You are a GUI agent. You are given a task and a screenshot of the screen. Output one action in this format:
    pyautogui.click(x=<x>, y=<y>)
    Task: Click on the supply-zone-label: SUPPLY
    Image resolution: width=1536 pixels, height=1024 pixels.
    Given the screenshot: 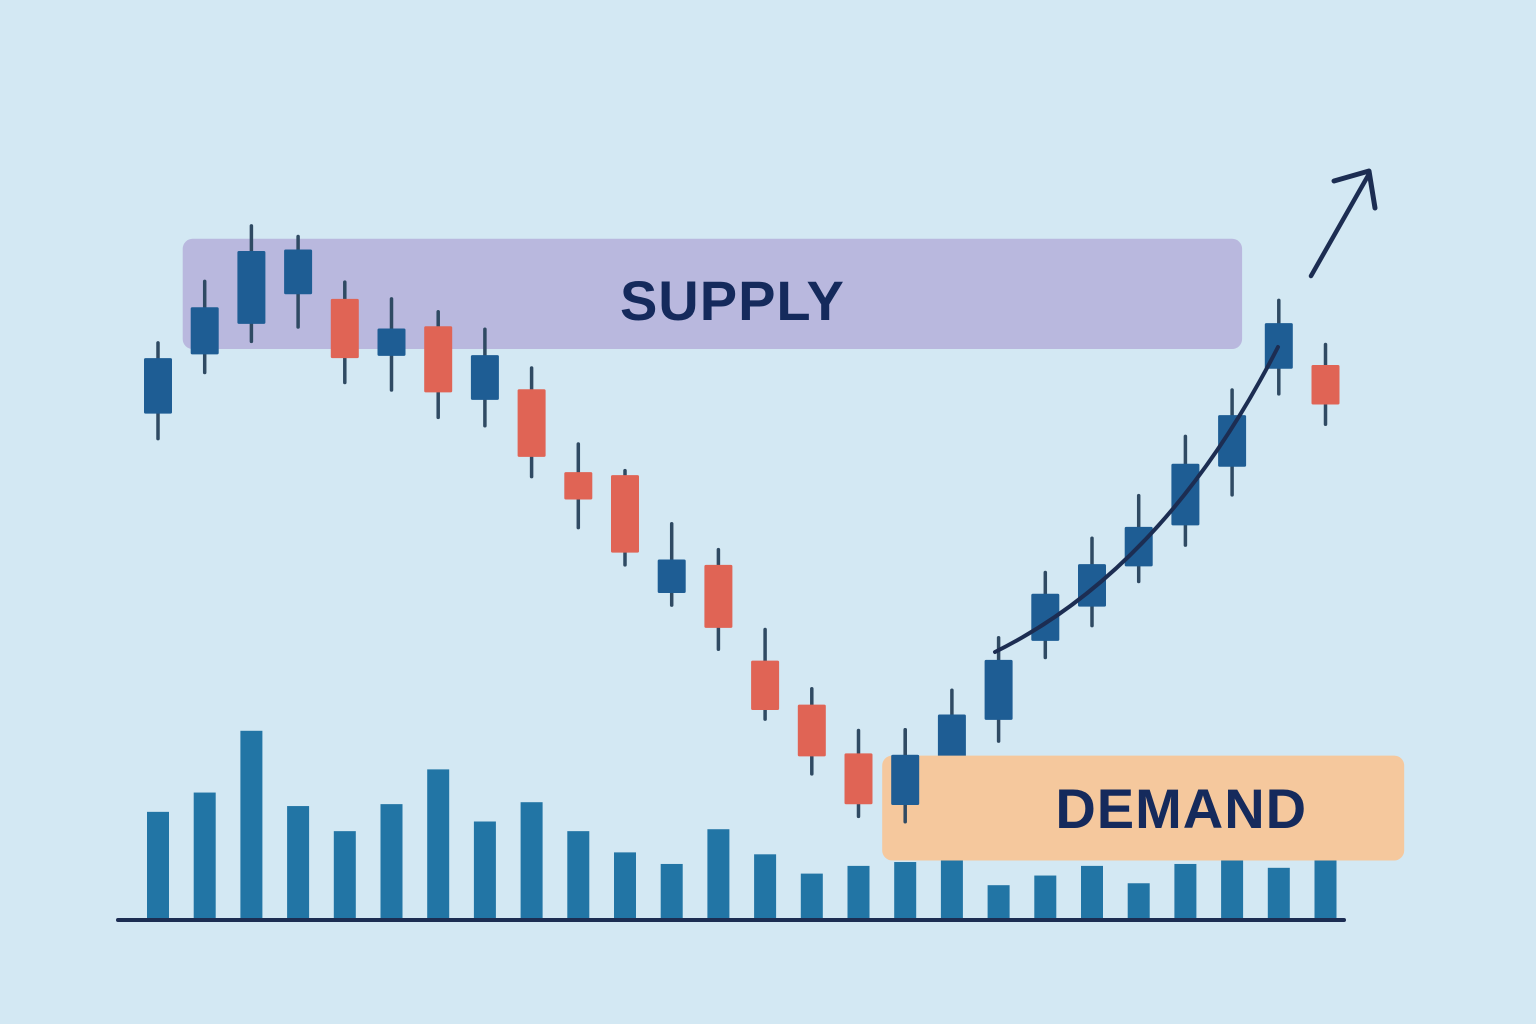 What is the action you would take?
    pyautogui.click(x=732, y=300)
    